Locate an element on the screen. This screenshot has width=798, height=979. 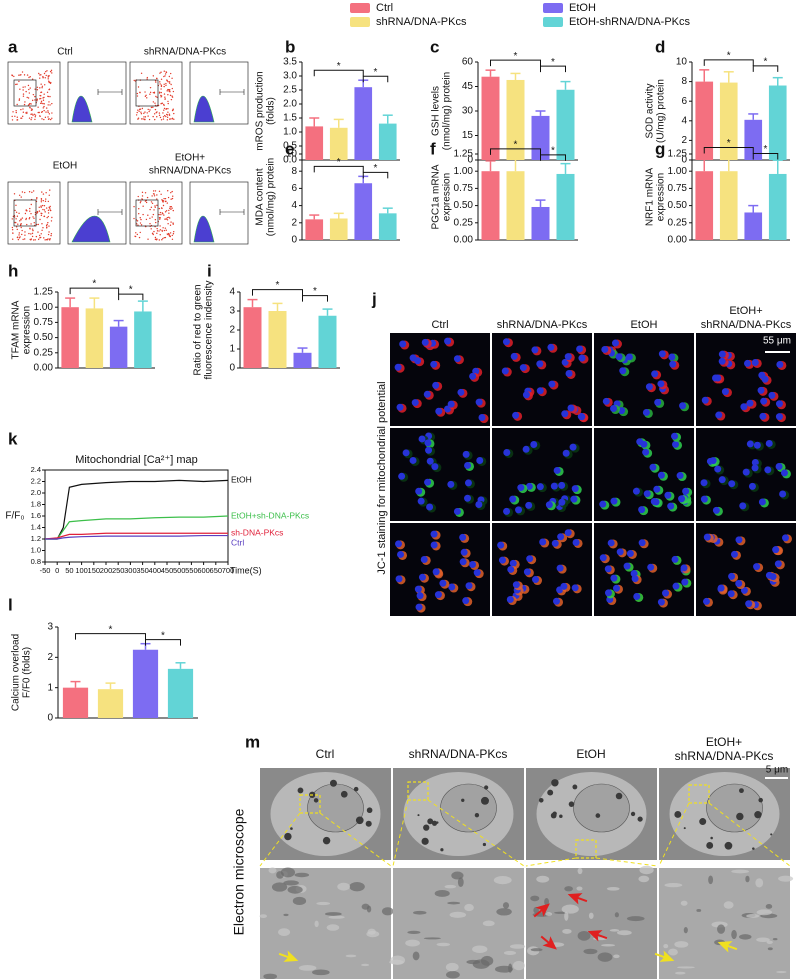
y-tick-label: 3 is located at coordinates (232, 311).